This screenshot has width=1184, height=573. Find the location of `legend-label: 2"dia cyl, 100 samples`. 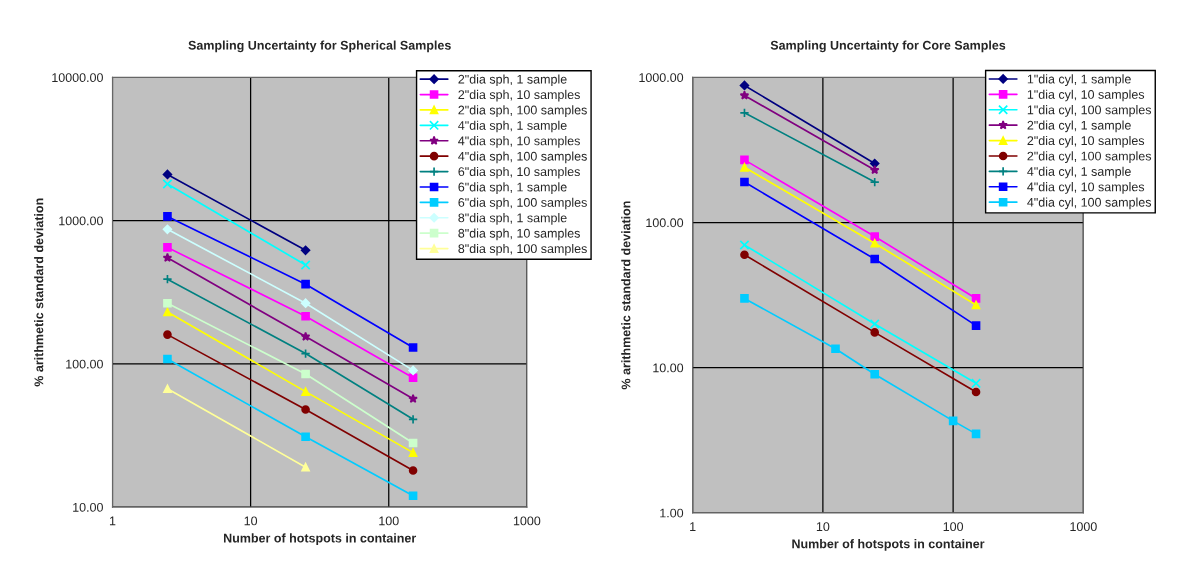

legend-label: 2"dia cyl, 100 samples is located at coordinates (1089, 157).